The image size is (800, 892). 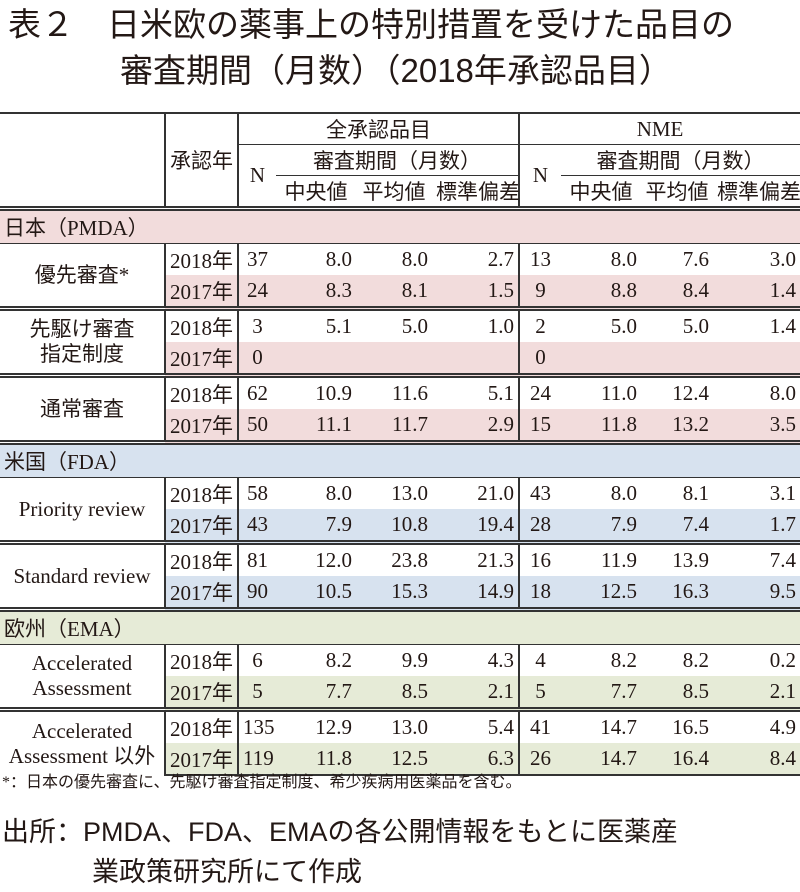 I want to click on all-sd: 2.9, so click(x=475, y=426).